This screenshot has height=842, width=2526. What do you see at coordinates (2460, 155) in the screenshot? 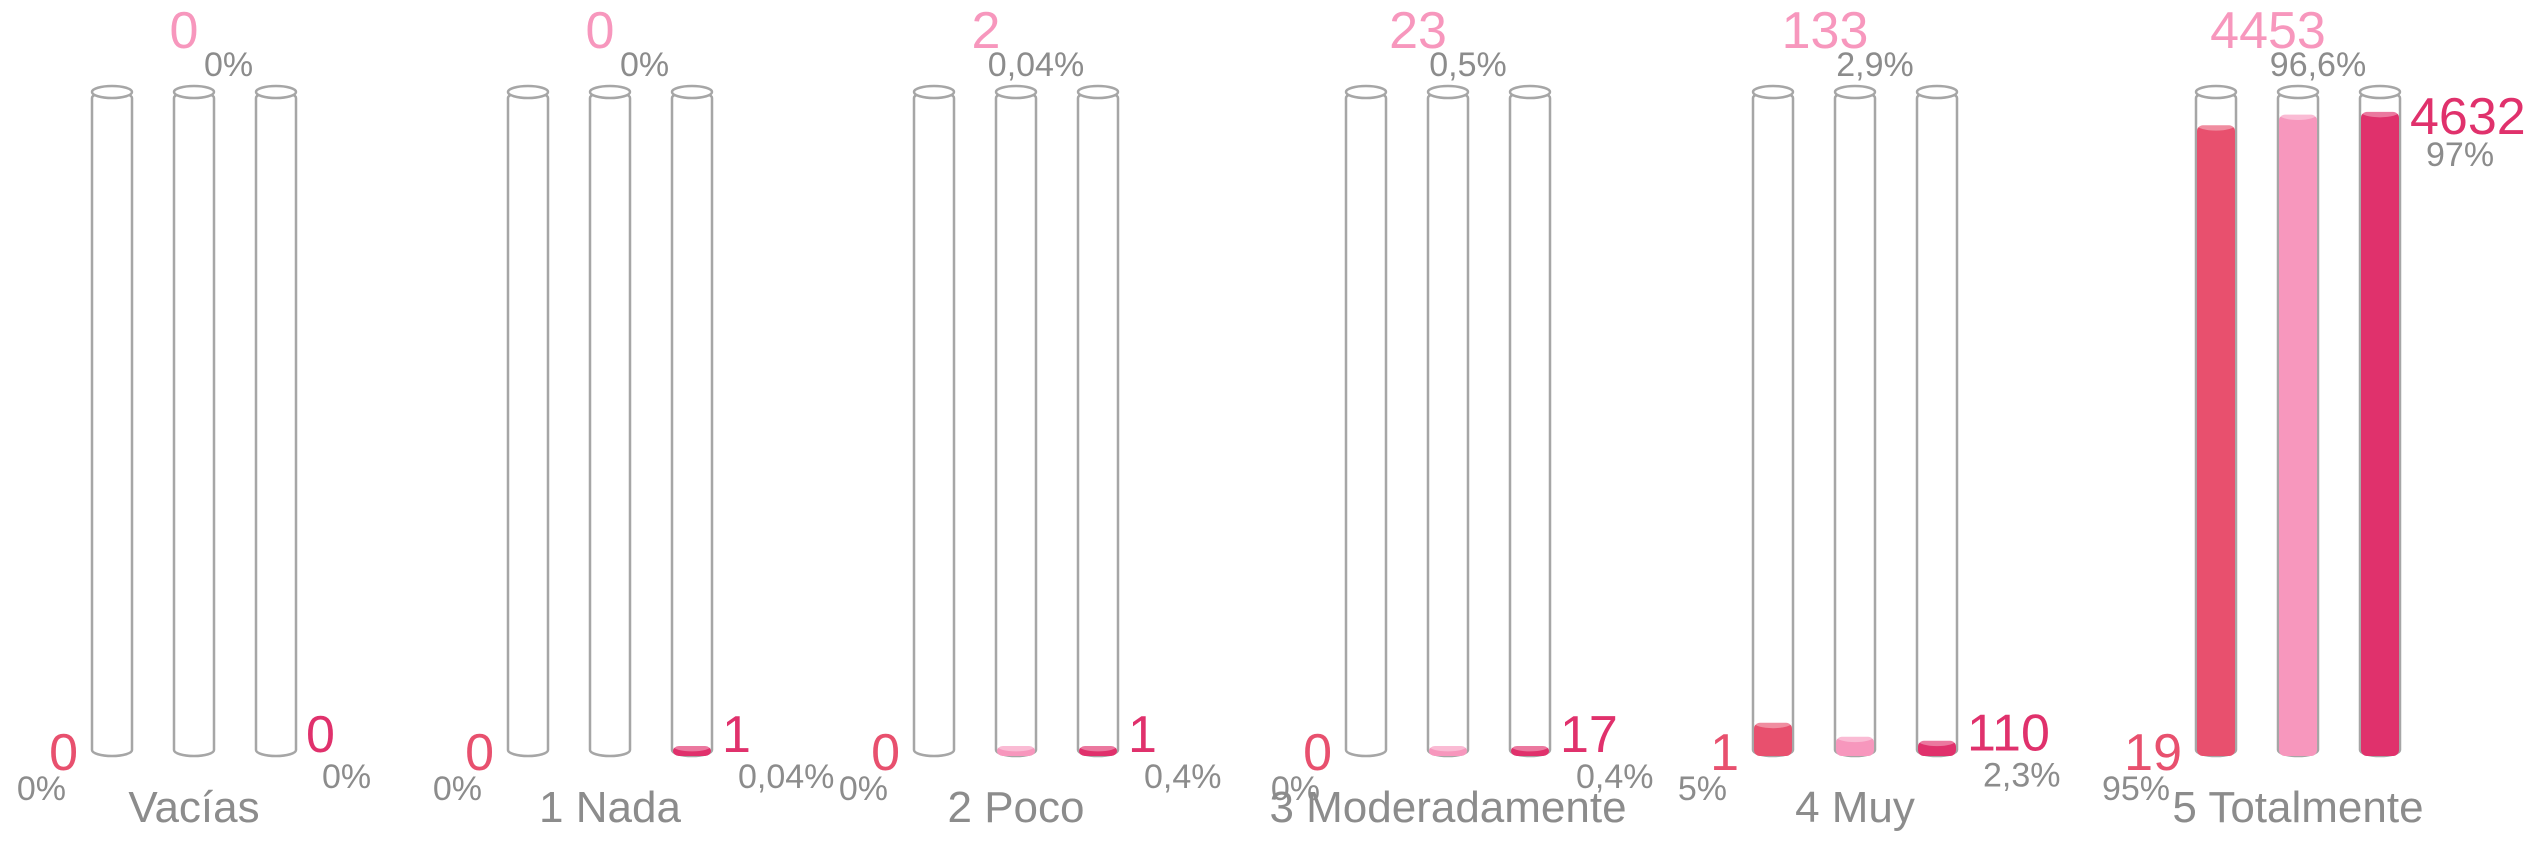
I see `percent-label: 97%` at bounding box center [2460, 155].